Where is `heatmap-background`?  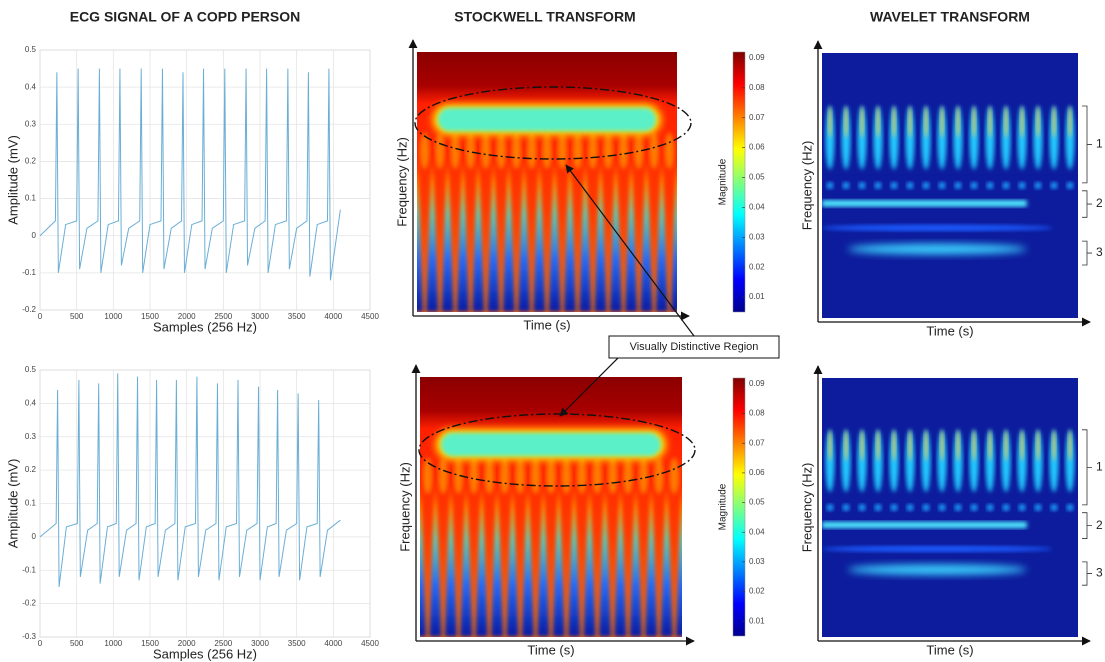 heatmap-background is located at coordinates (547, 182).